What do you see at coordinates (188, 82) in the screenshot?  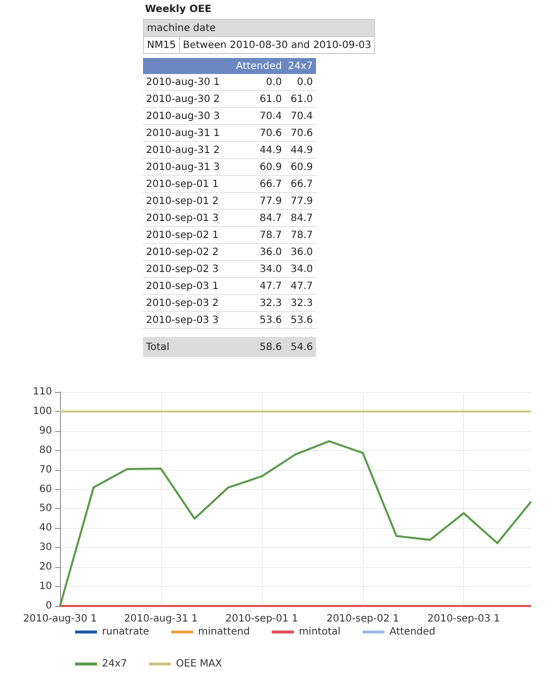 I see `text: 2010-aug-30 1` at bounding box center [188, 82].